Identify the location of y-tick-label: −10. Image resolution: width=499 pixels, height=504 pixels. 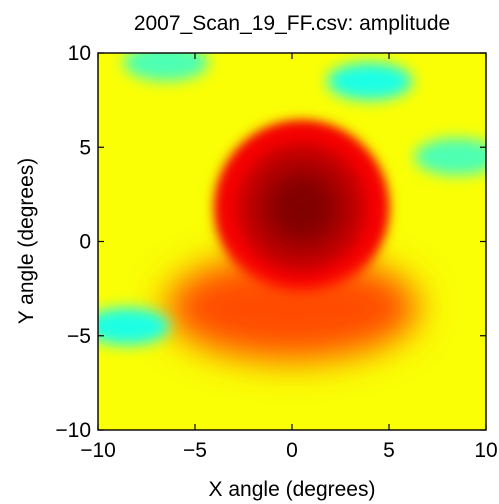
(73, 430).